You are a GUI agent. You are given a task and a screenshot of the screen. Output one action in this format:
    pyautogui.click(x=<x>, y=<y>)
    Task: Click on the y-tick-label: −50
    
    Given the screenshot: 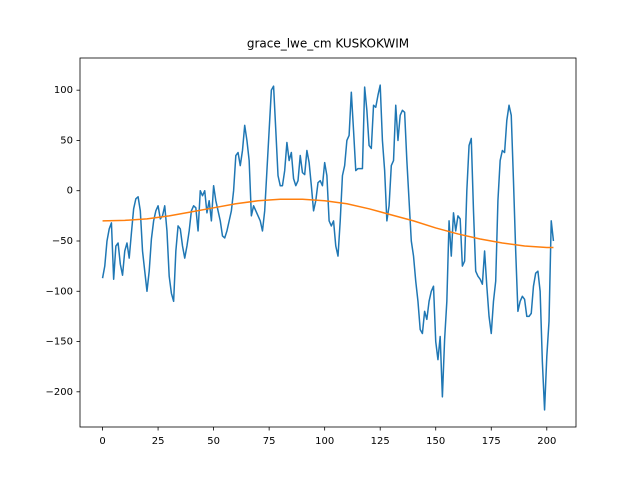 What is the action you would take?
    pyautogui.click(x=62, y=241)
    